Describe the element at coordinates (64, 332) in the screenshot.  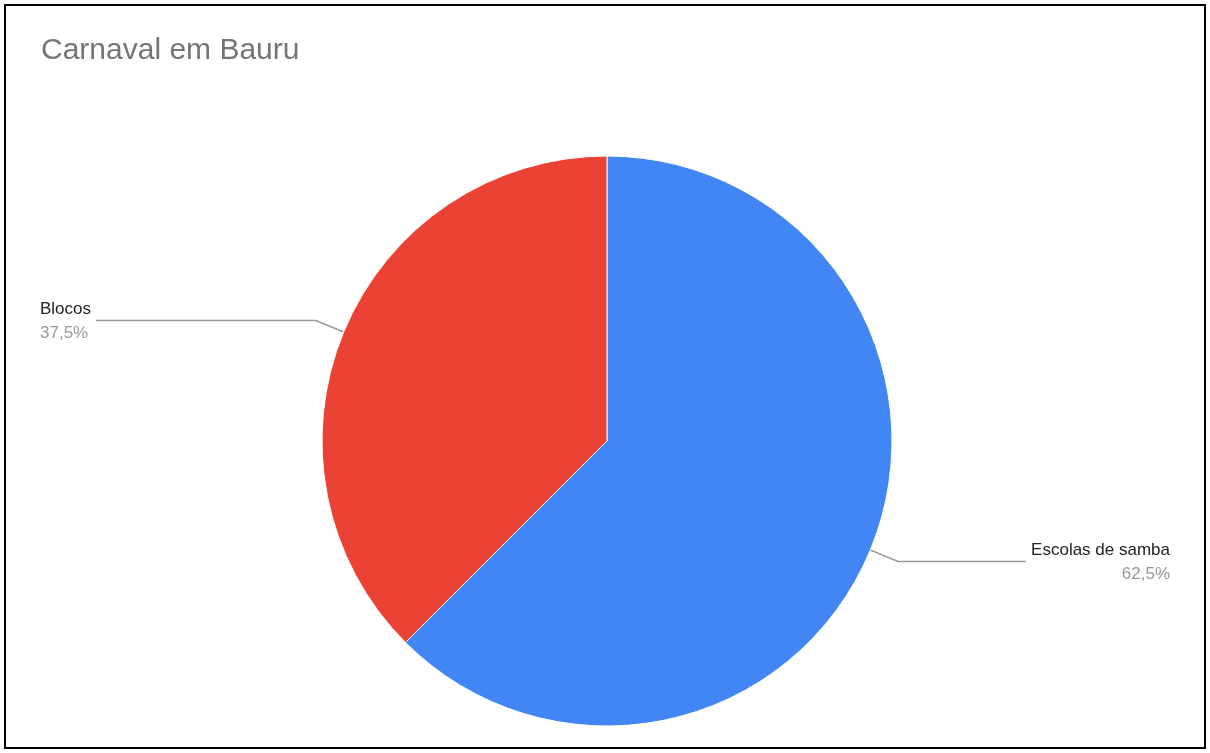
I see `data-label: 37,5%` at that location.